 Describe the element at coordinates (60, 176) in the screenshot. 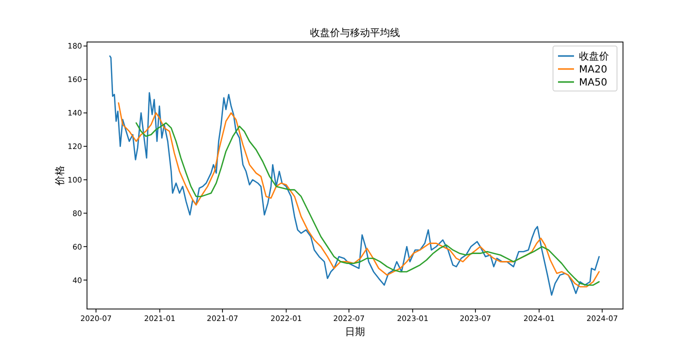

I see `y-axis-title: 价格` at that location.